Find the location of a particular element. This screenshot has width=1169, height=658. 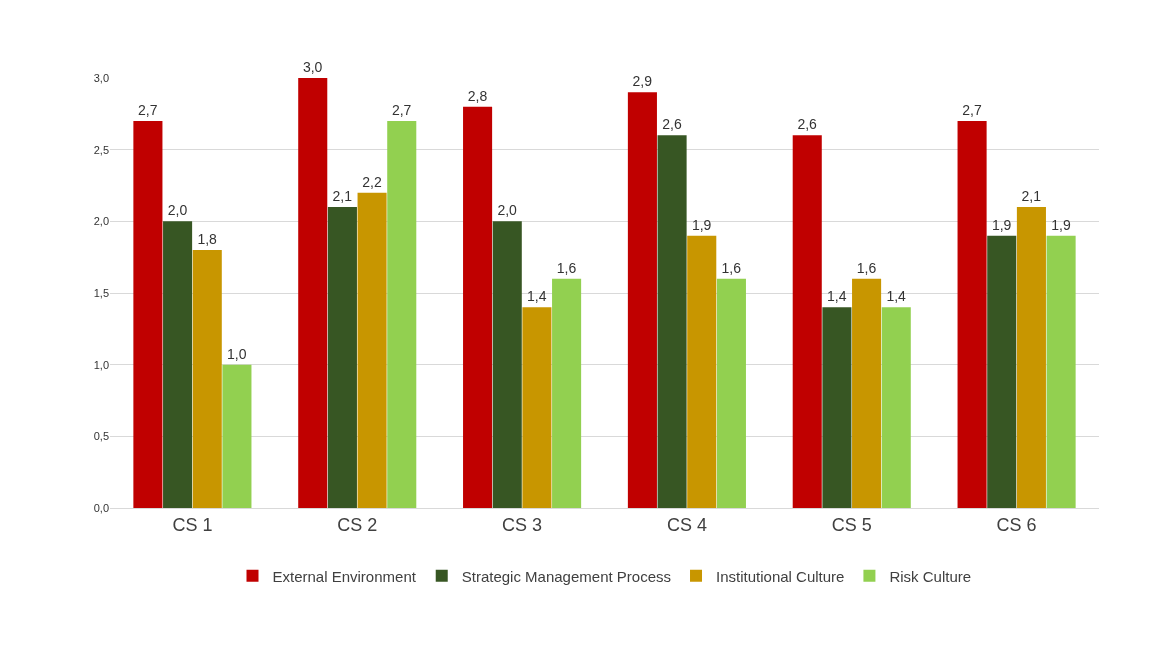

legend-label: Risk Culture is located at coordinates (930, 576).